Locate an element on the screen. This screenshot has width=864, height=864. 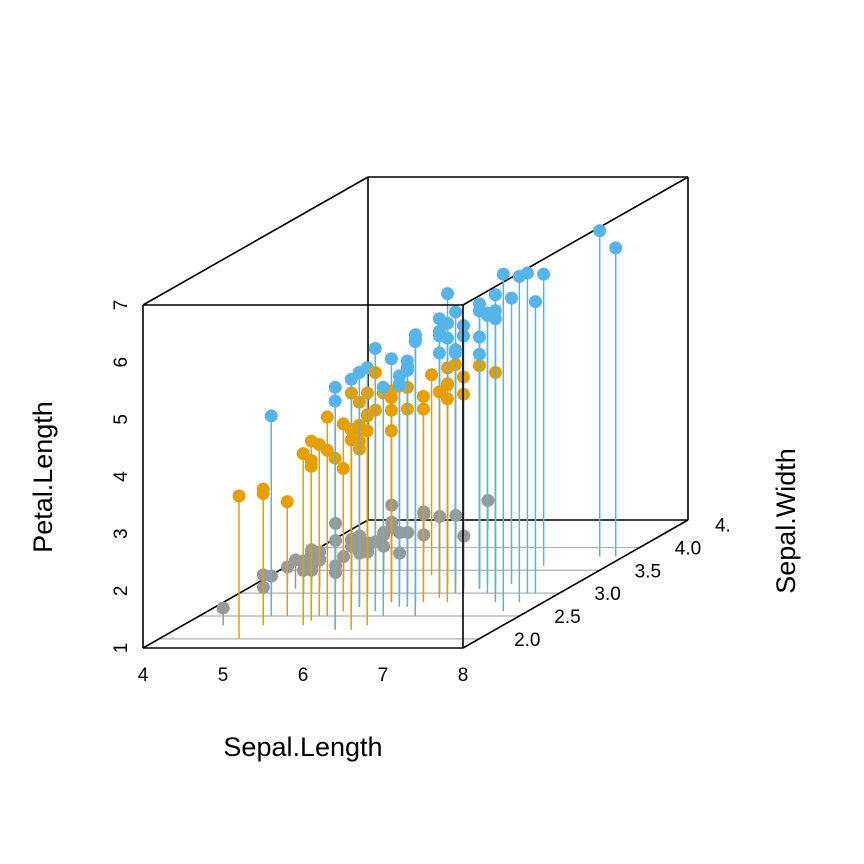
y-axis-label: Sepal.Width is located at coordinates (786, 521).